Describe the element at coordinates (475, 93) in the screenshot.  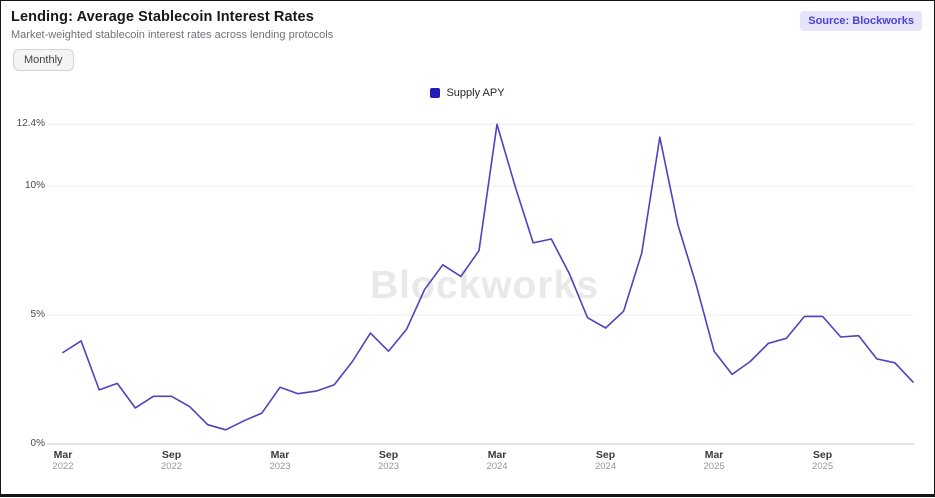
I see `legend-label: Supply APY` at that location.